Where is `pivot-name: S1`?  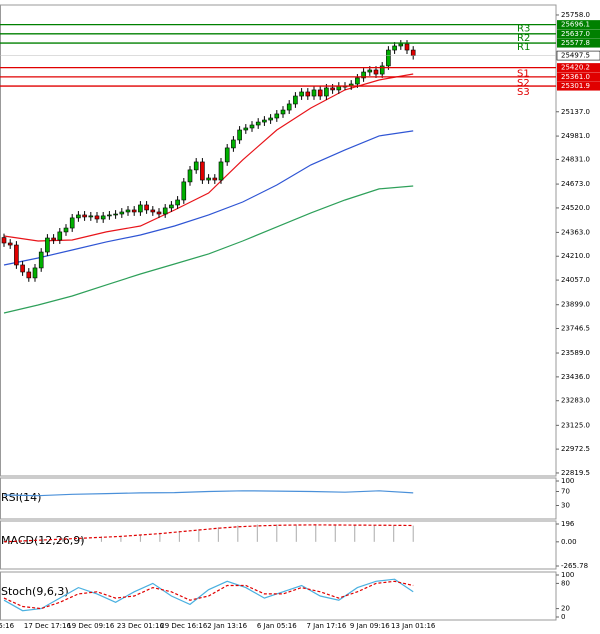
pivot-name: S1 is located at coordinates (523, 74).